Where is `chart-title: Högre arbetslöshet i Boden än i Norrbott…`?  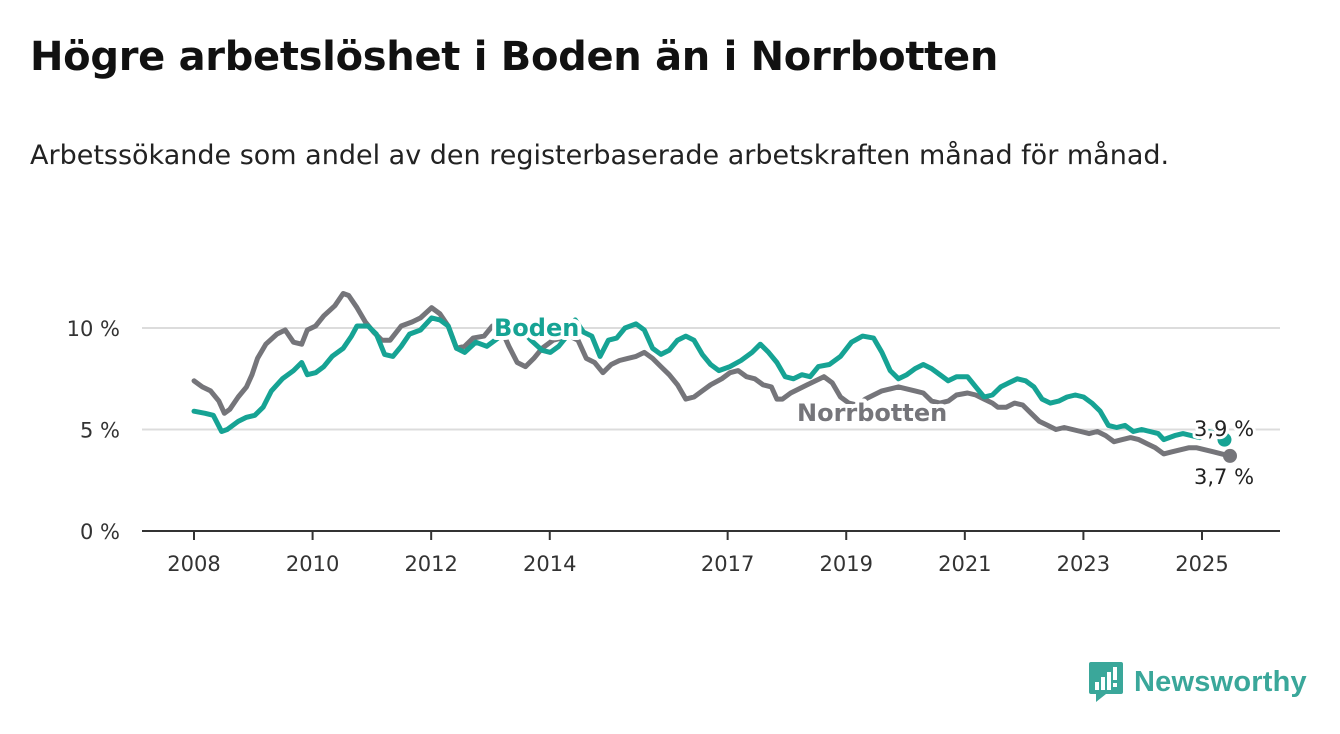 chart-title: Högre arbetslöshet i Boden än i Norrbott… is located at coordinates (514, 57).